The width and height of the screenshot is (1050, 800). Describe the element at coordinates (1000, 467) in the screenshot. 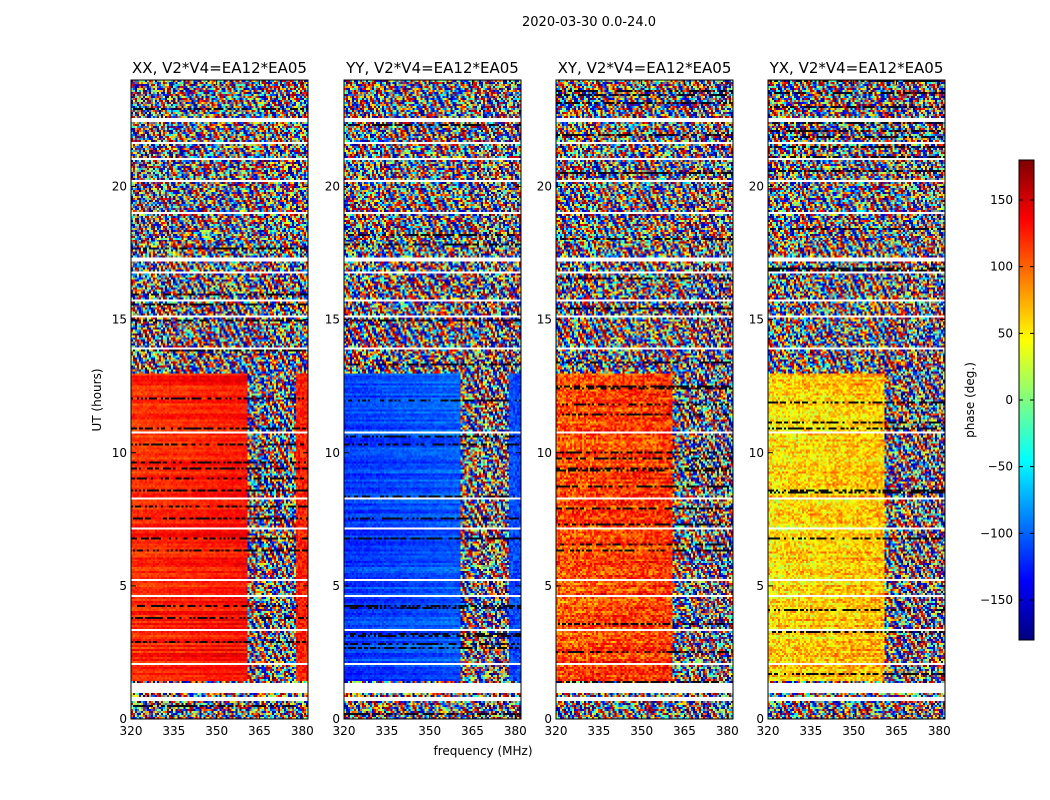

I see `colorbar-tick-label: −50` at that location.